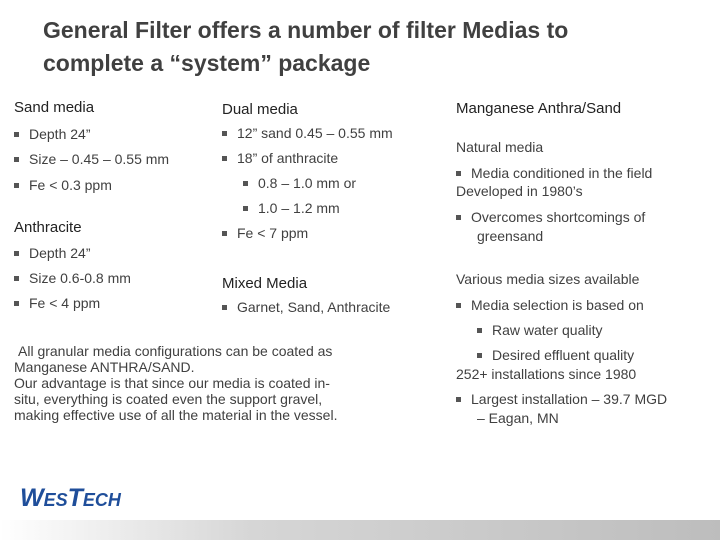  Describe the element at coordinates (306, 307) in the screenshot. I see `list-item: Garnet, Sand, Anthracite` at that location.